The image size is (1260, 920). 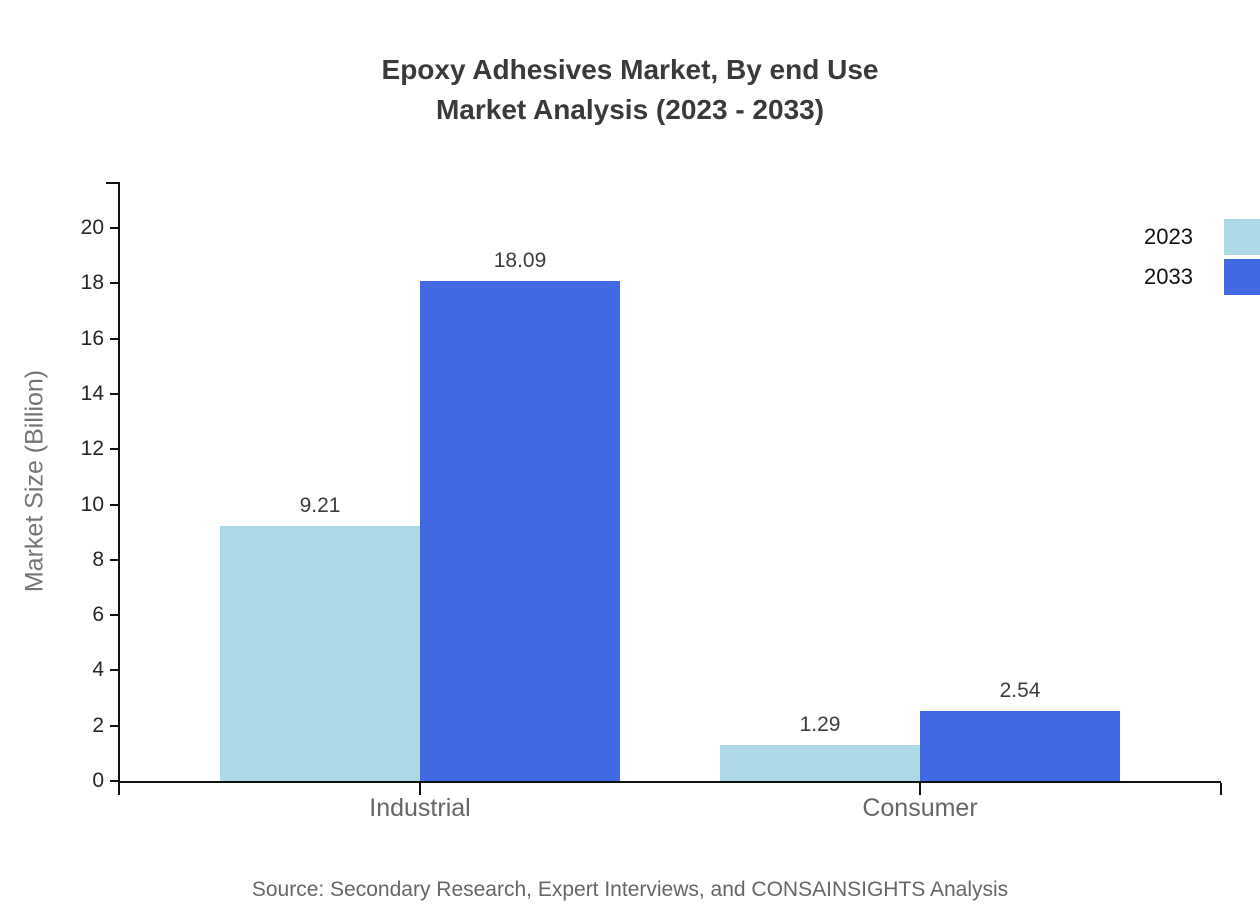 What do you see at coordinates (630, 69) in the screenshot?
I see `chart-title-line1: Epoxy Adhesives Market, By end Use` at bounding box center [630, 69].